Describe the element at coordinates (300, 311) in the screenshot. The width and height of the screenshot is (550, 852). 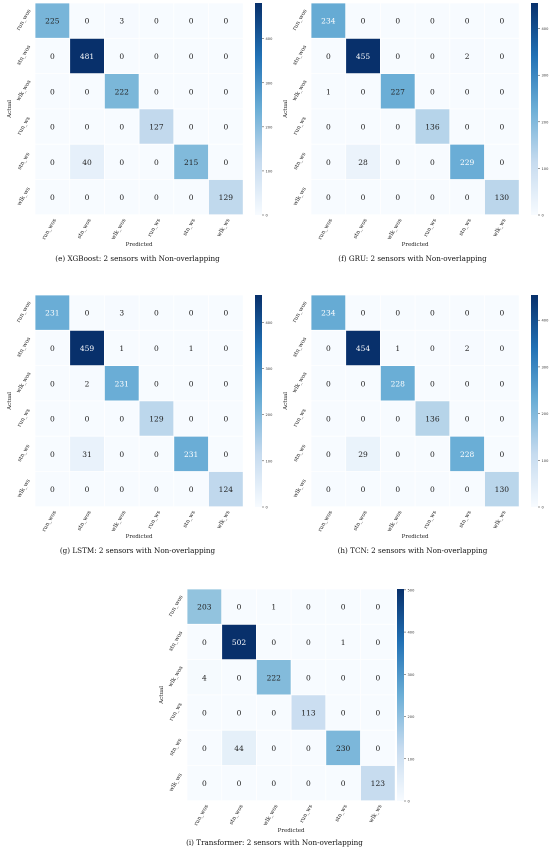
I see `y-tick-label: run_wos` at that location.